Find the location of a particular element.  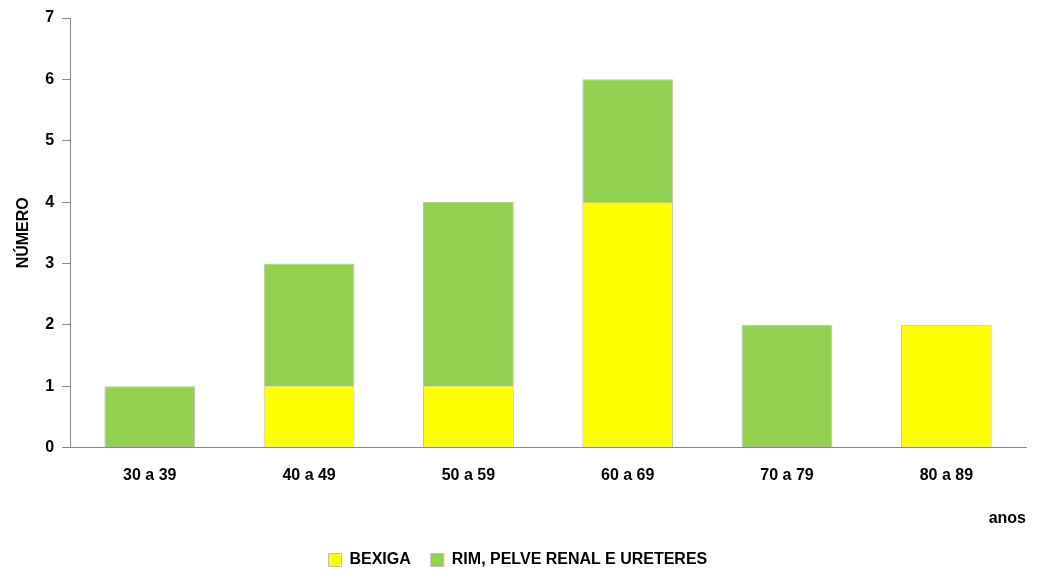

y-tick-label: 4 is located at coordinates (50, 201).